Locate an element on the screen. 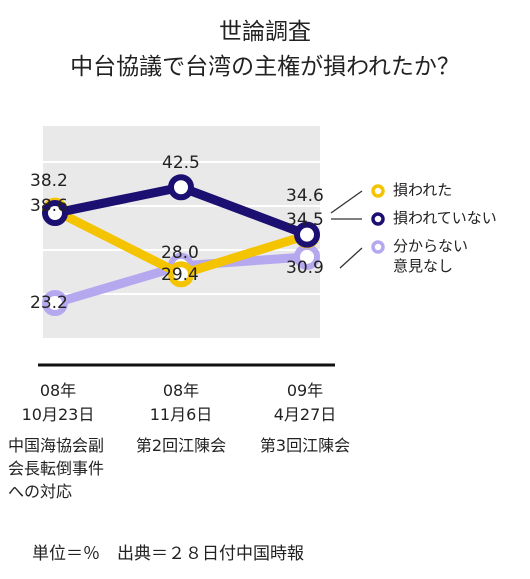 The height and width of the screenshot is (579, 530). chart-title-line2: 中台協議で台湾の主権が損われたか？ is located at coordinates (265, 67).